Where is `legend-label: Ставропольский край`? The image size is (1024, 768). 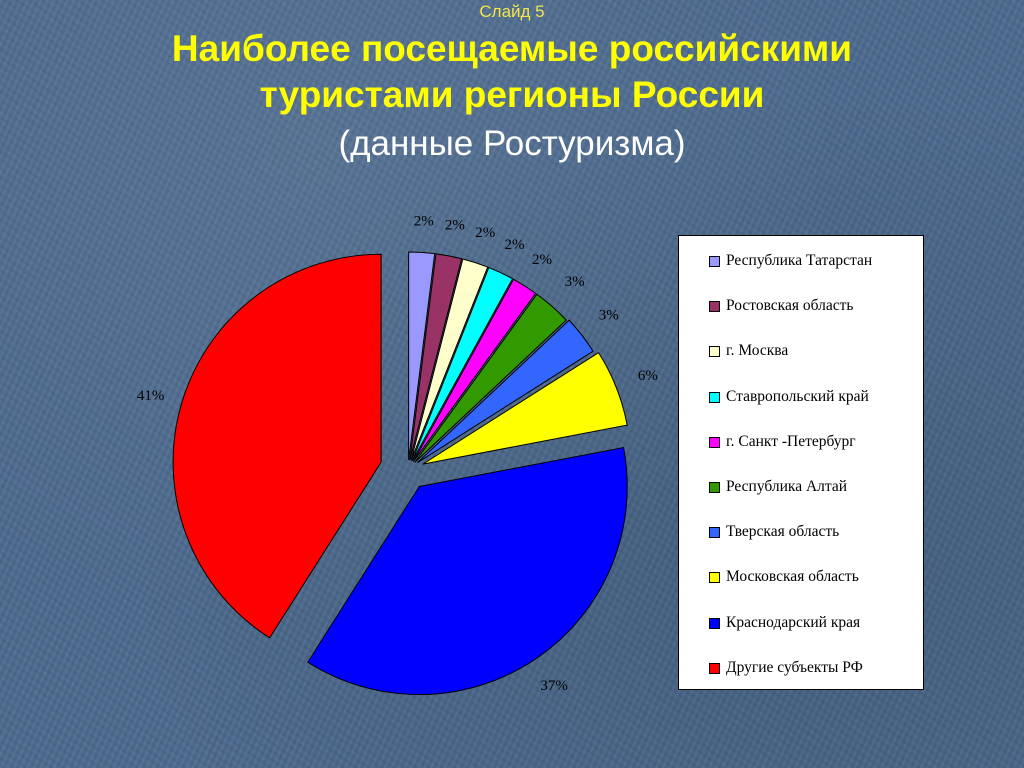
legend-label: Ставропольский край is located at coordinates (797, 396).